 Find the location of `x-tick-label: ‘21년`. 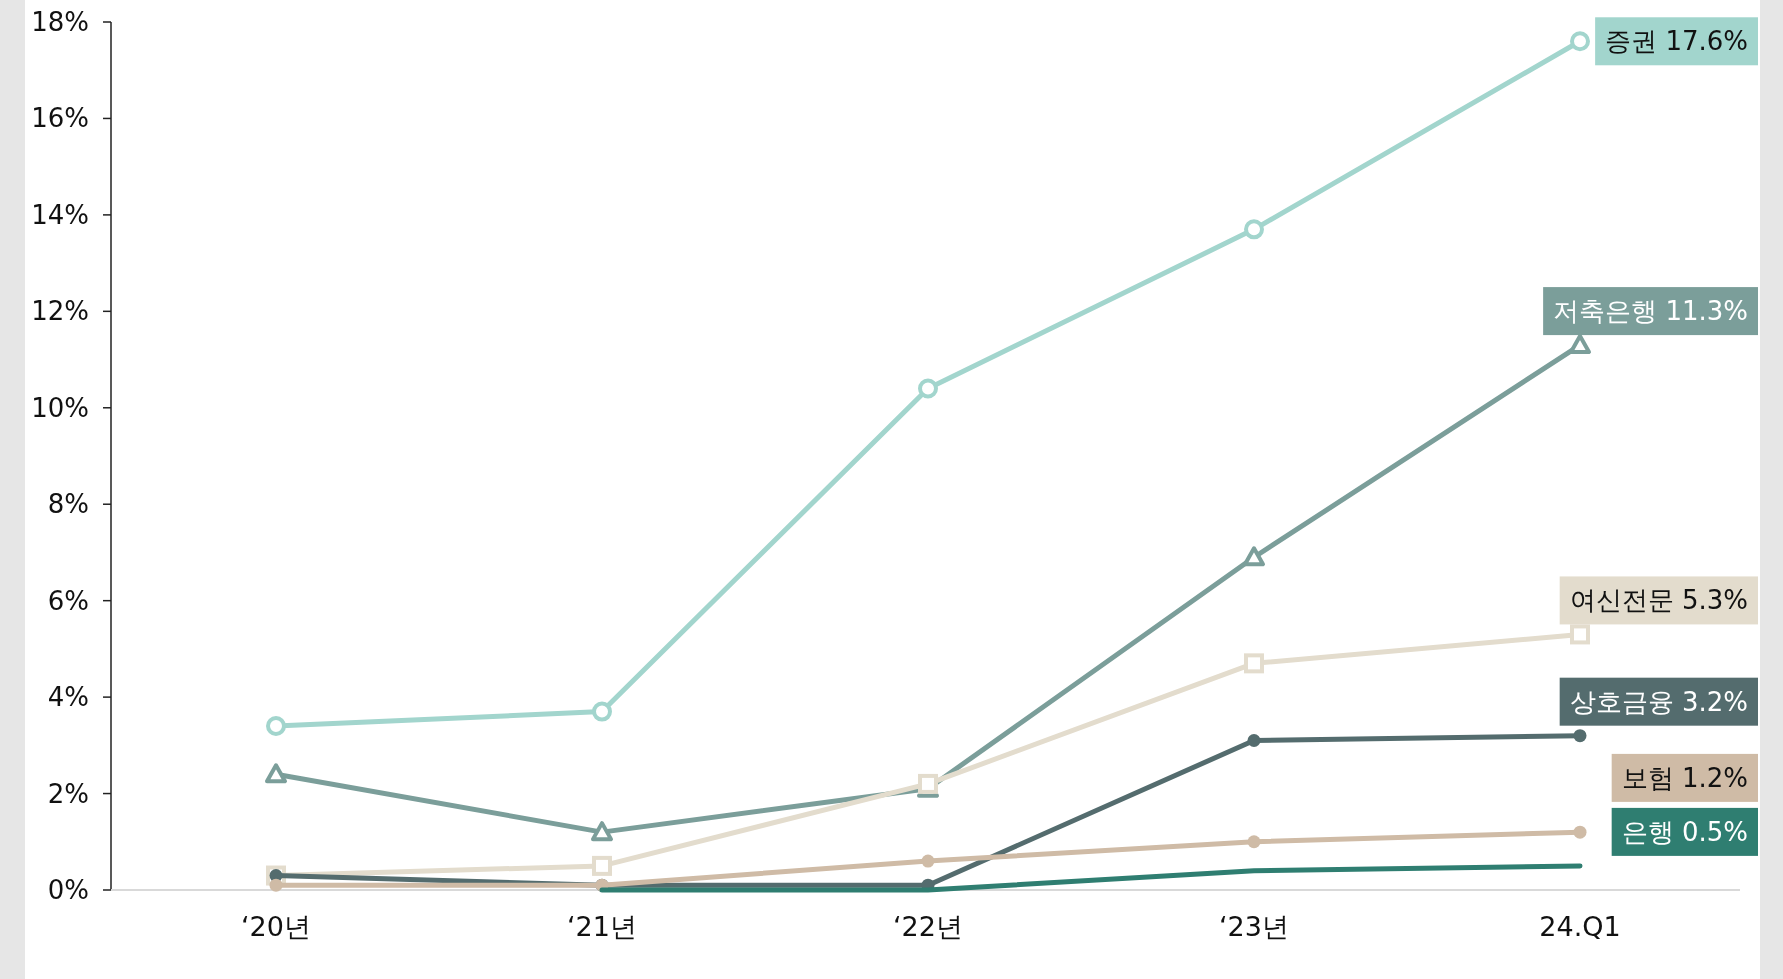

x-tick-label: ‘21년 is located at coordinates (602, 926).